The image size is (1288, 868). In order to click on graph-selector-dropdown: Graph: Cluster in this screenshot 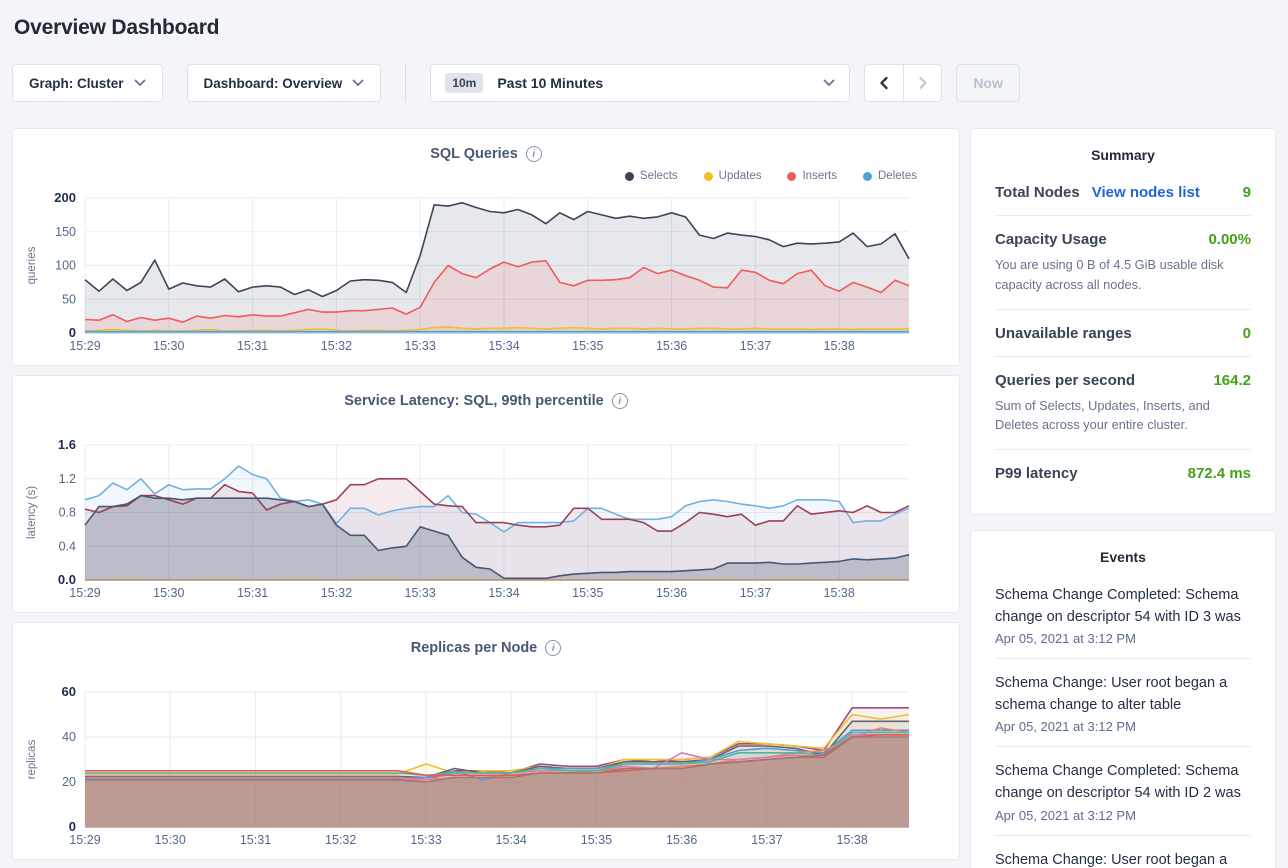, I will do `click(87, 83)`.